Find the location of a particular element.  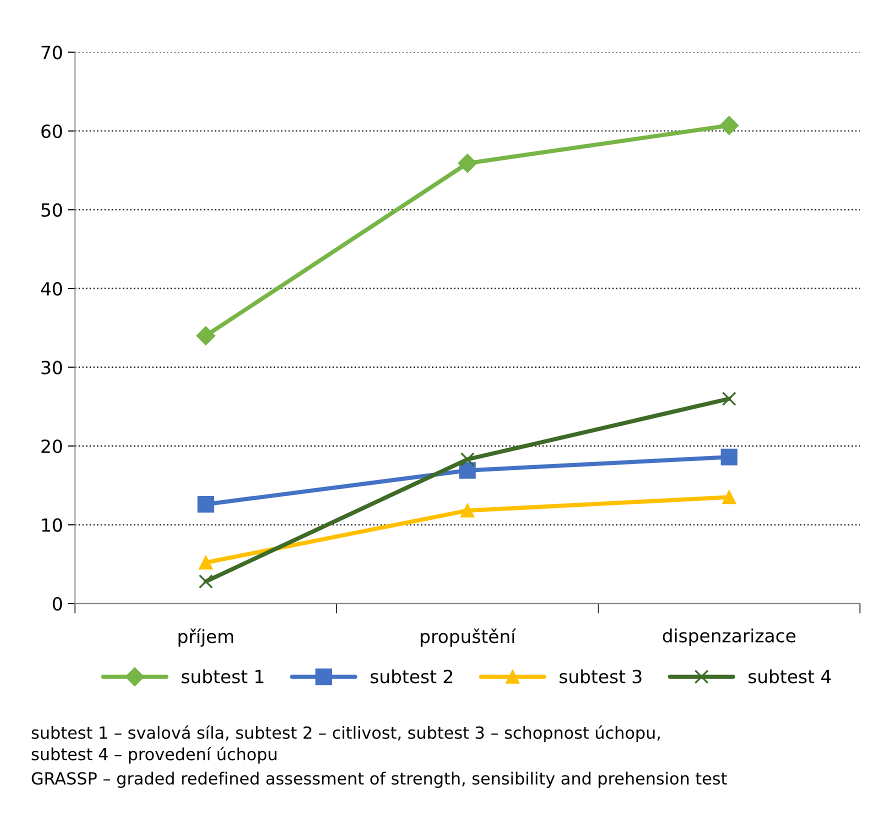

text: subtest 1 – svalová síla, subtest 2 – citlivost, subtest 3 – schopnost úchopu, subtest 4 – provedení úchopu is located at coordinates (346, 744).